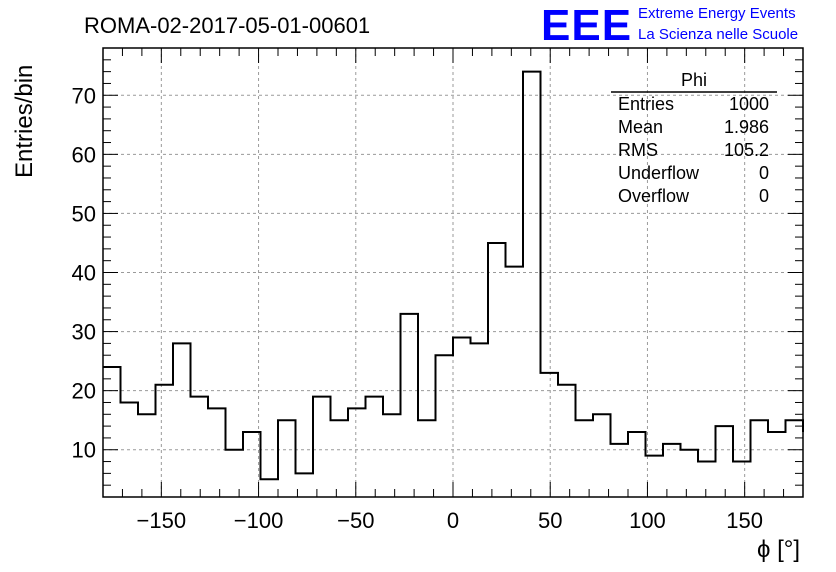 The image size is (836, 572). Describe the element at coordinates (259, 520) in the screenshot. I see `x-tick-label: −100` at that location.